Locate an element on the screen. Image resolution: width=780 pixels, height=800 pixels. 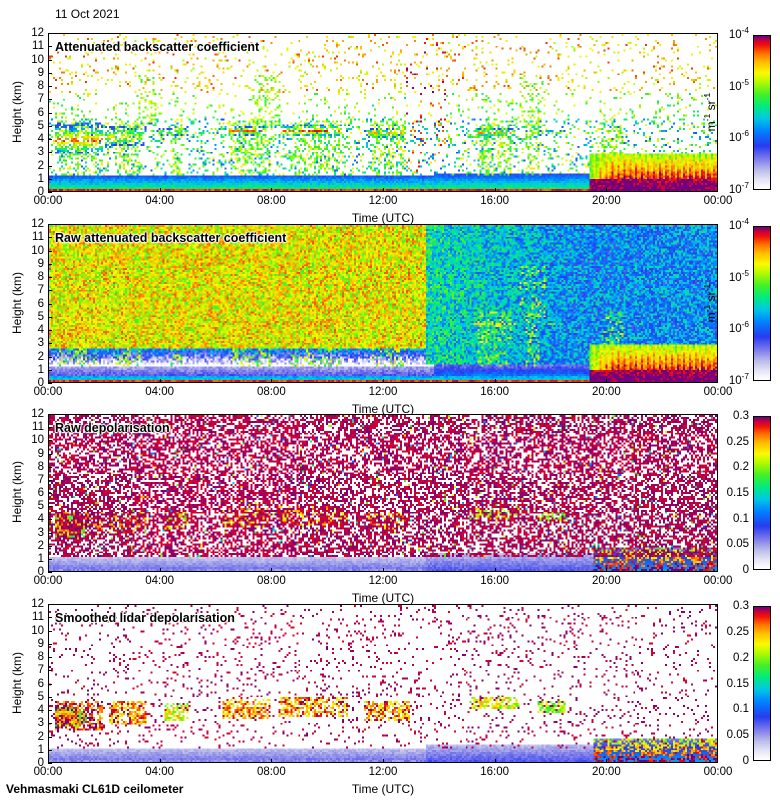
date-label: 11 Oct 2021 is located at coordinates (87, 14).